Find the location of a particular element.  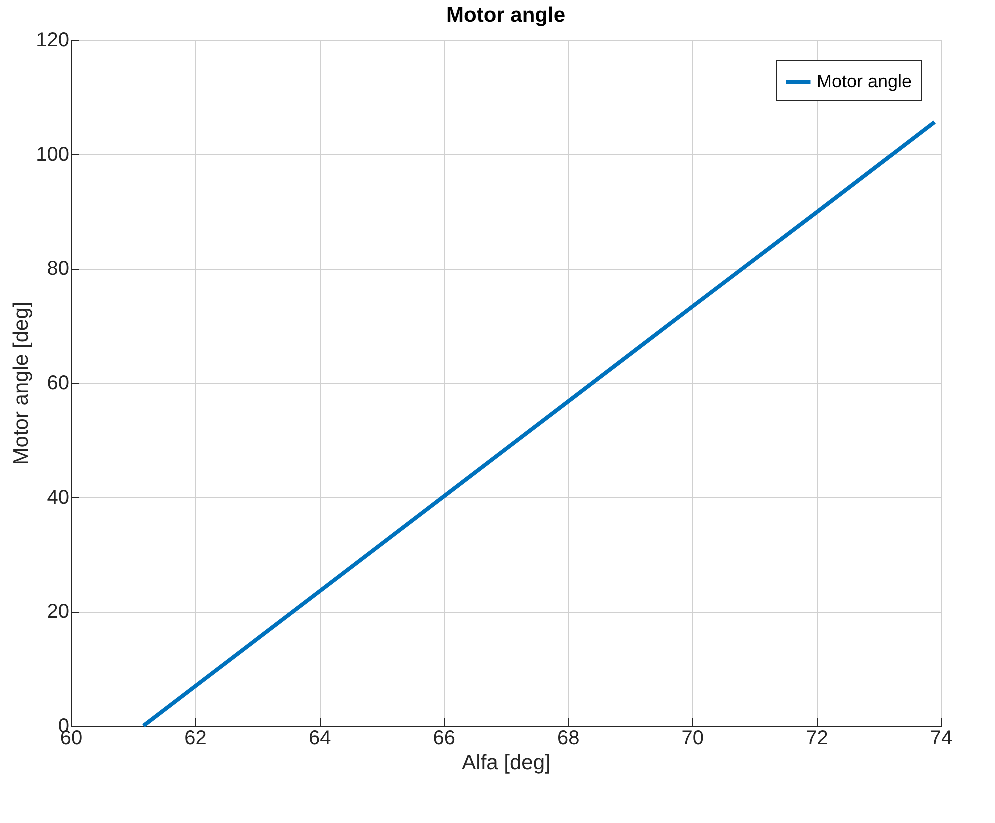

x-axis-title: Alfa [deg] is located at coordinates (506, 763).